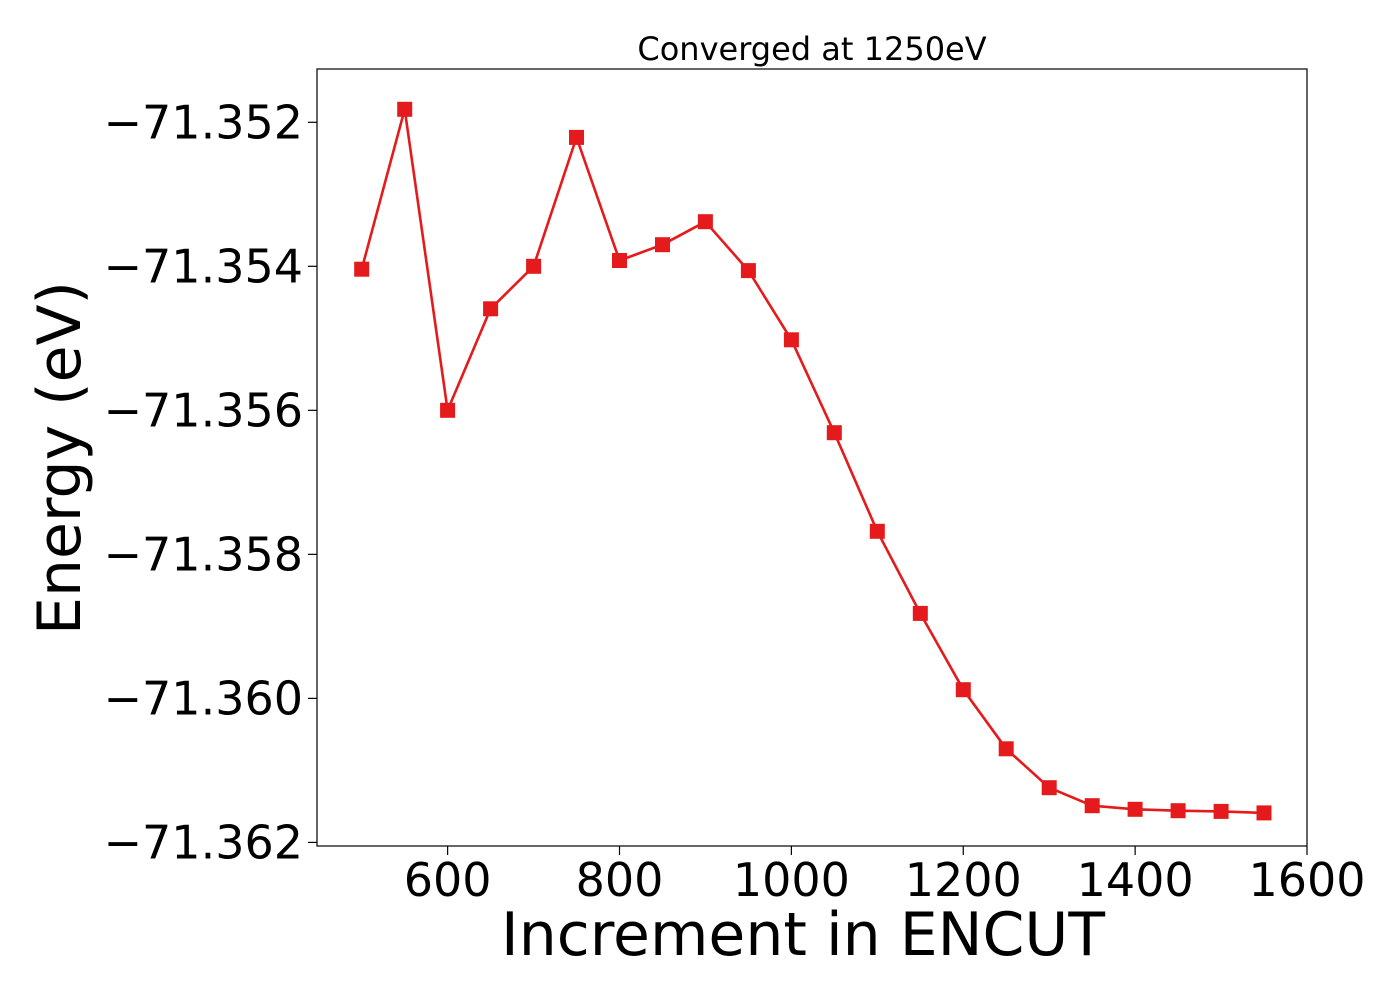 The height and width of the screenshot is (1000, 1400). Describe the element at coordinates (1135, 880) in the screenshot. I see `x-tick-label: 1400` at that location.